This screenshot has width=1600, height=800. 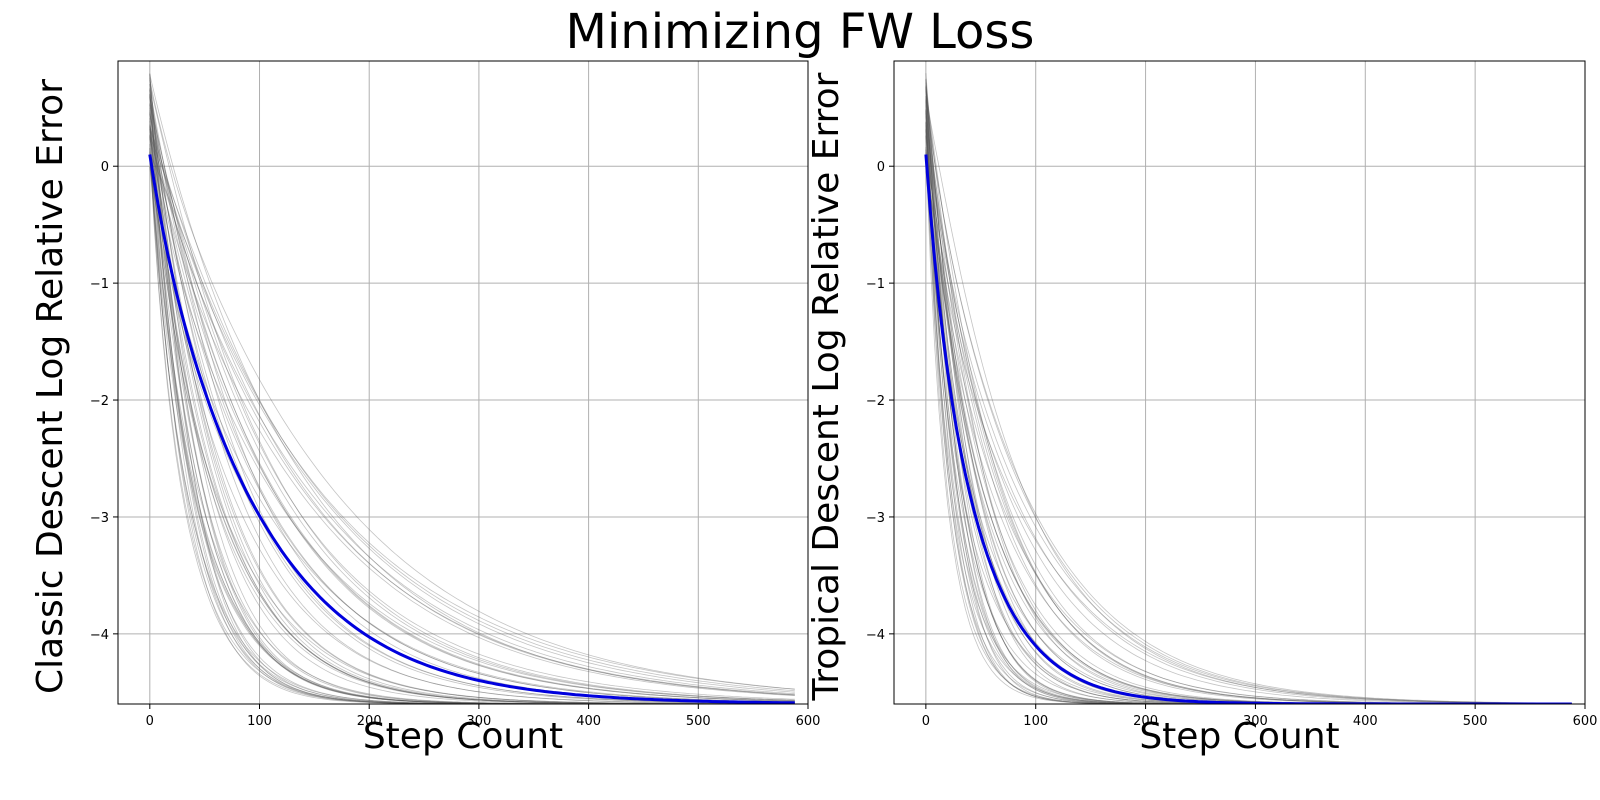 I want to click on figure-title: Minimizing FW Loss, so click(x=800, y=32).